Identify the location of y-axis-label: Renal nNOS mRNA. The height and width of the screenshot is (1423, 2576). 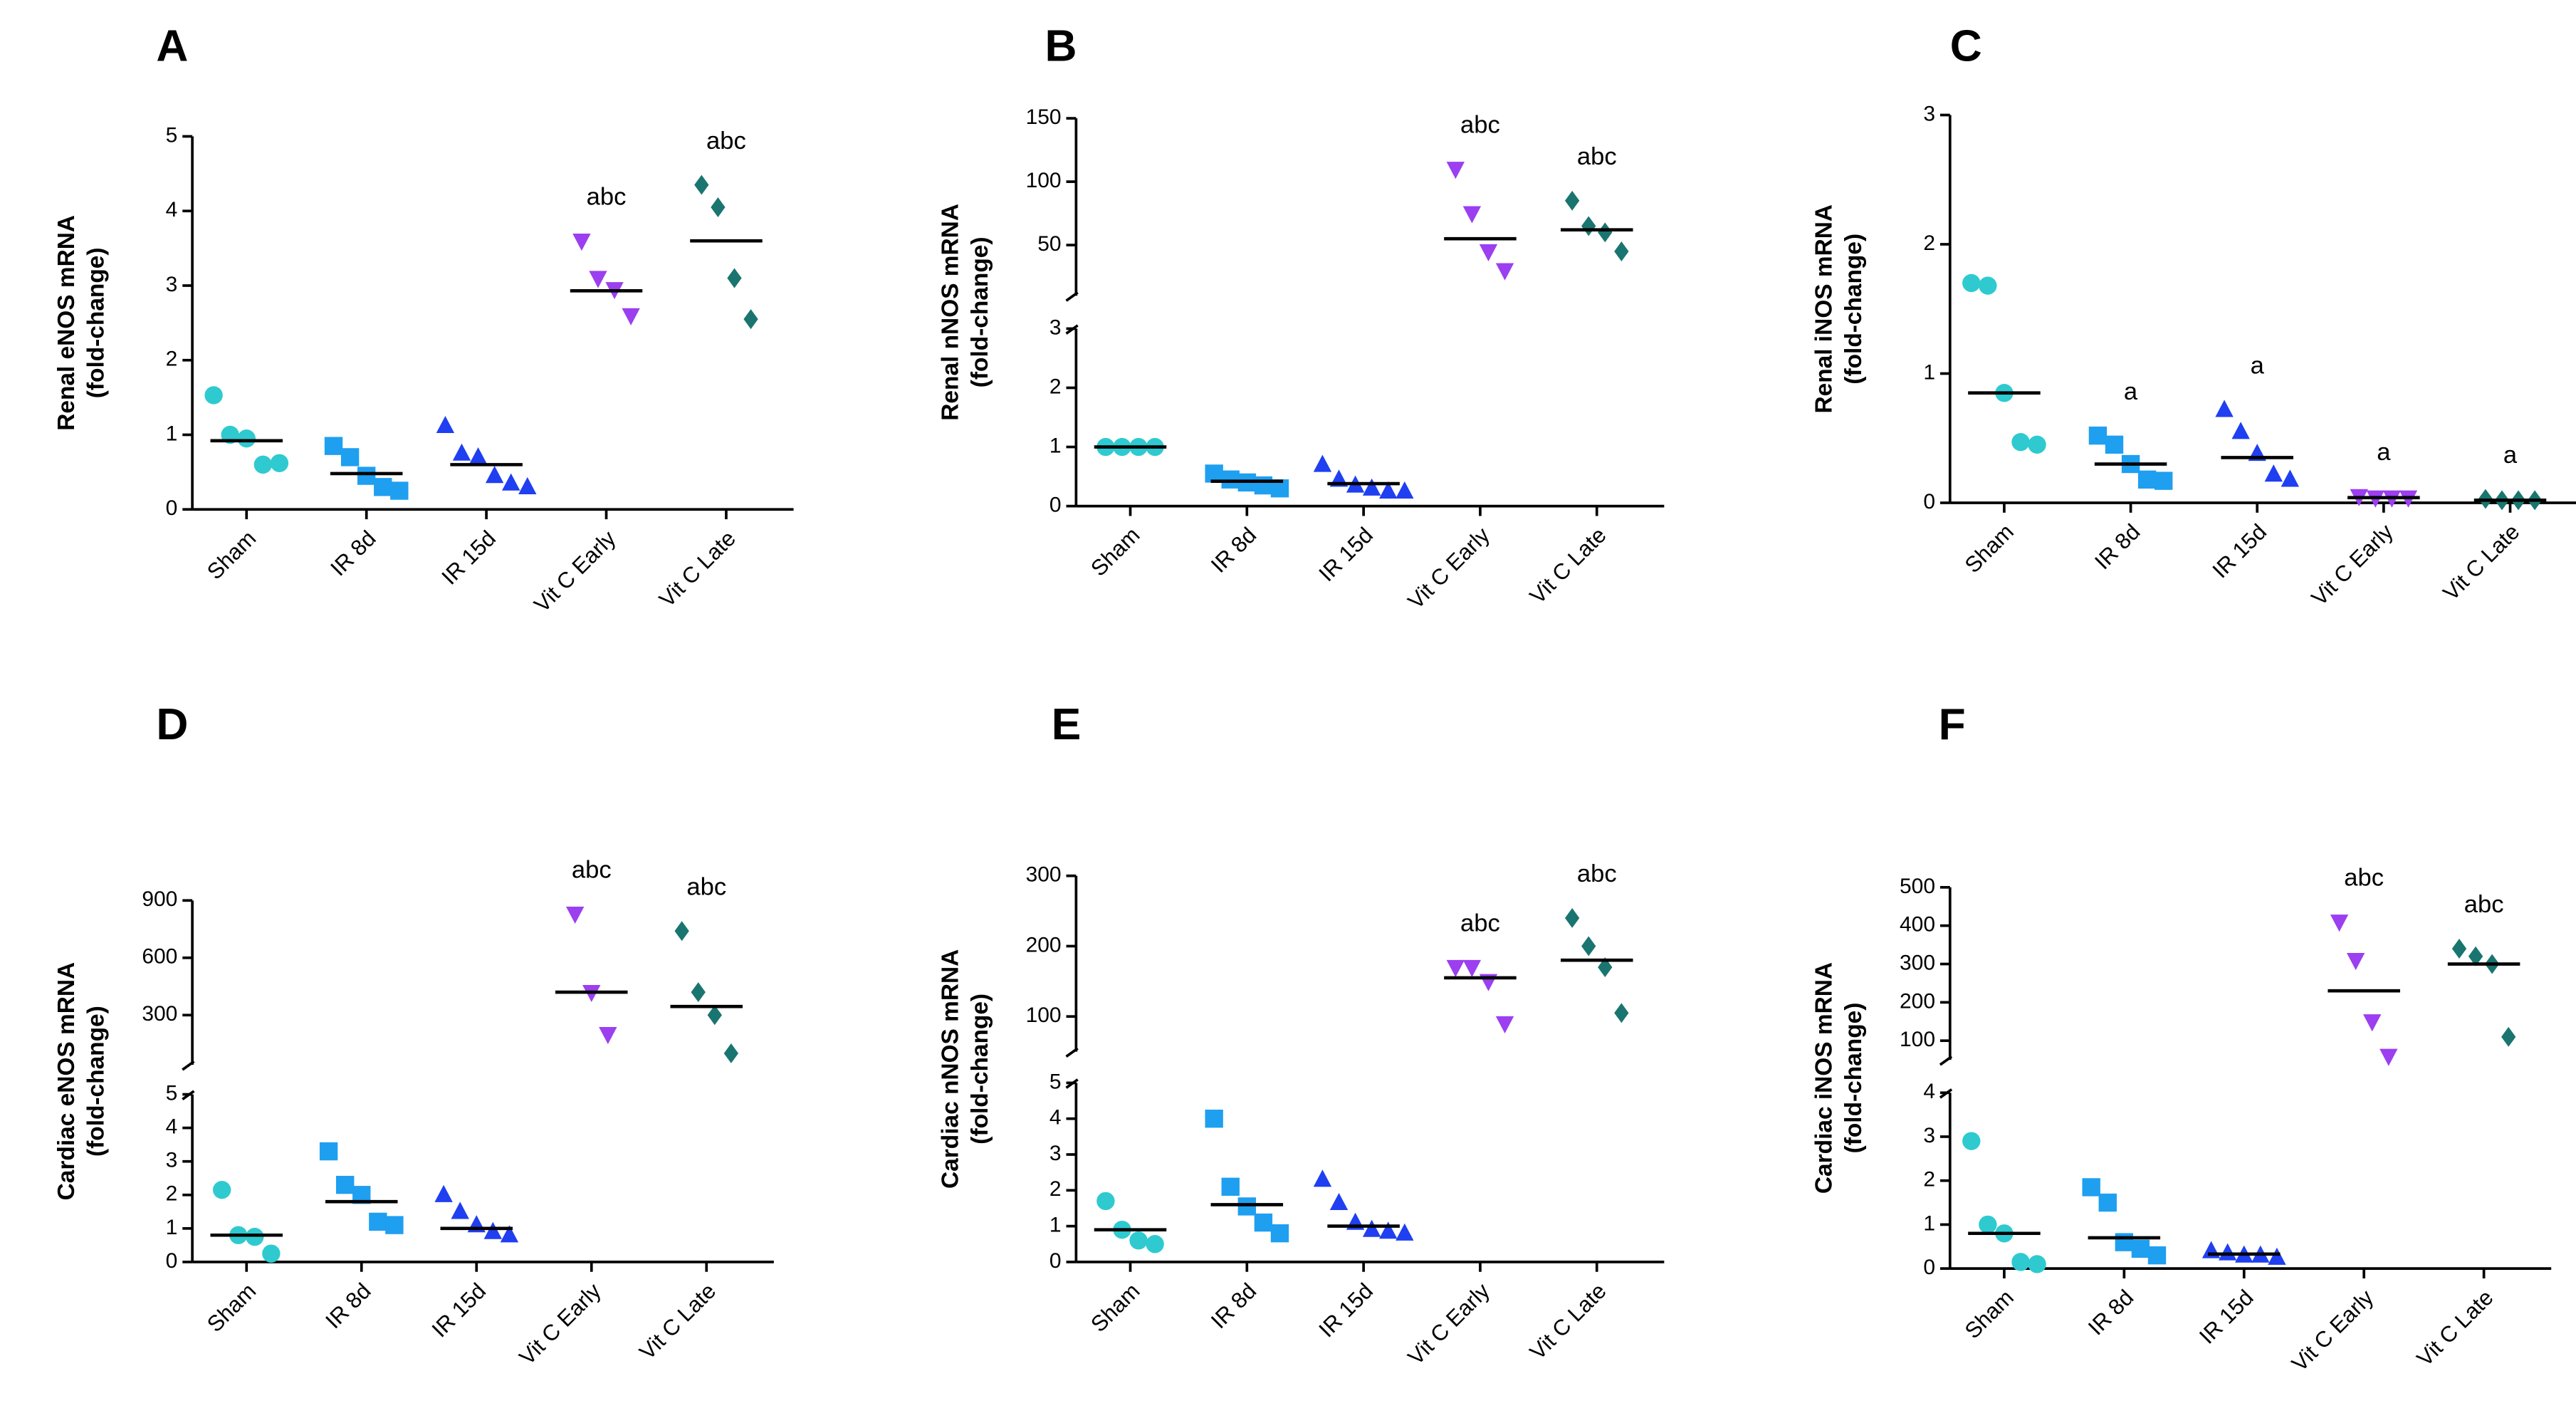
(950, 312).